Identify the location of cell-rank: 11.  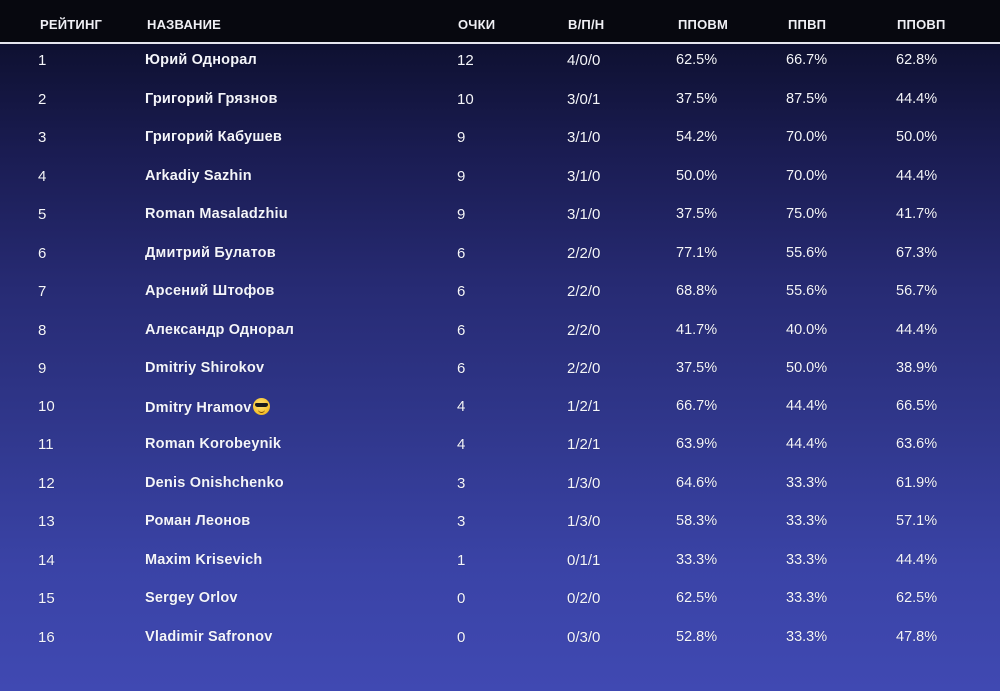
(46, 444).